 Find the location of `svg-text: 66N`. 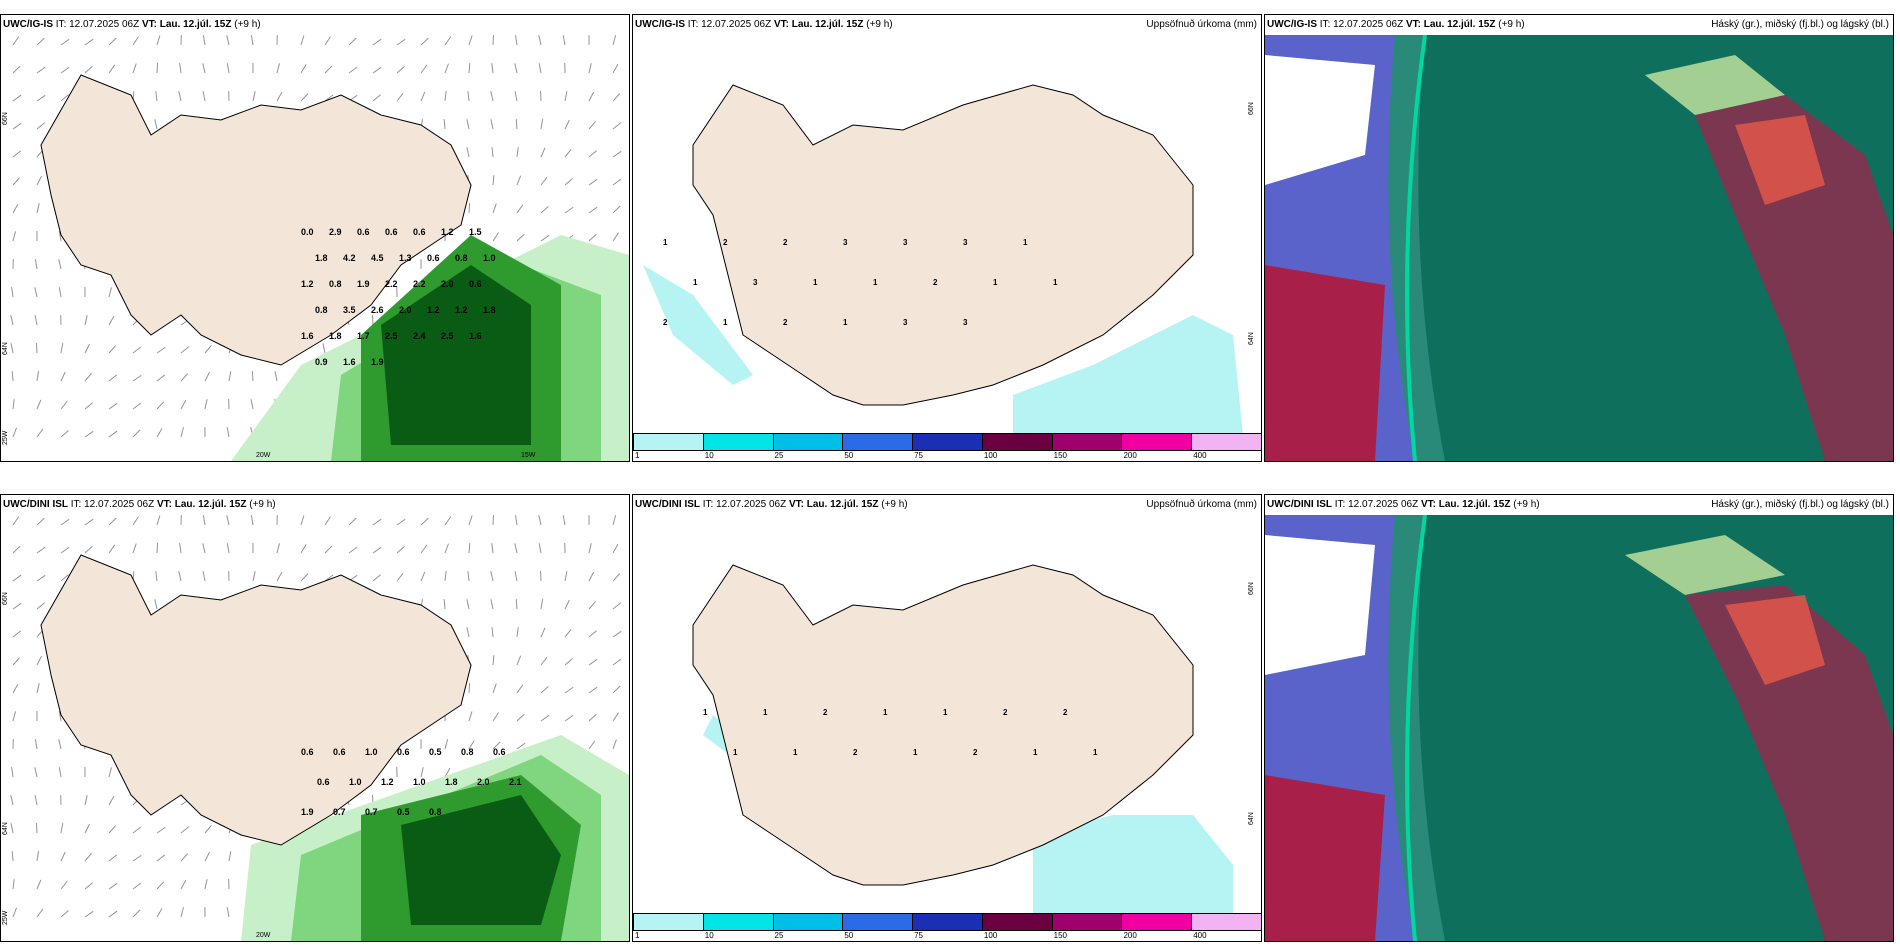

svg-text: 66N is located at coordinates (5, 118).